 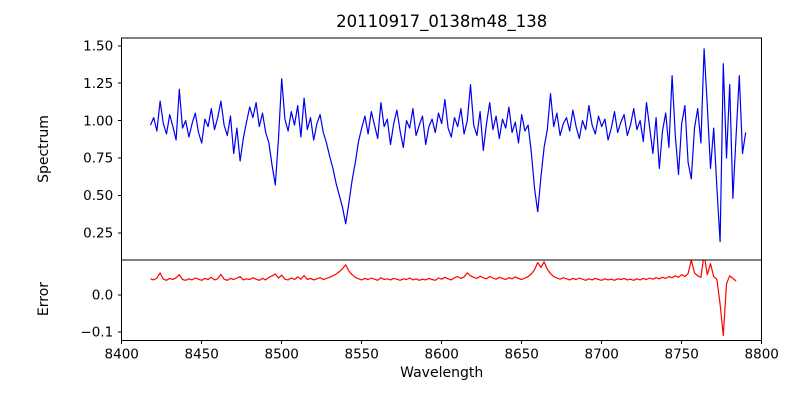 I want to click on error-y-tick-label: −0.1, so click(x=96, y=333).